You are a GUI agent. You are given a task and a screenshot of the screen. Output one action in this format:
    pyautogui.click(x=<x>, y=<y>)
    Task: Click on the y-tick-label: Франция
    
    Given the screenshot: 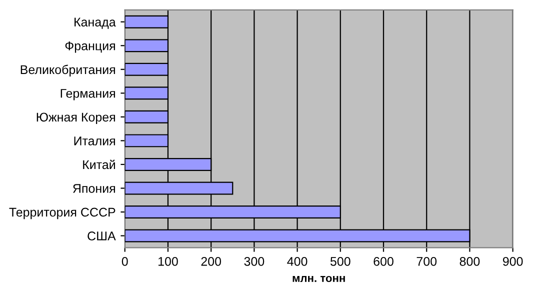 What is the action you would take?
    pyautogui.click(x=90, y=47)
    